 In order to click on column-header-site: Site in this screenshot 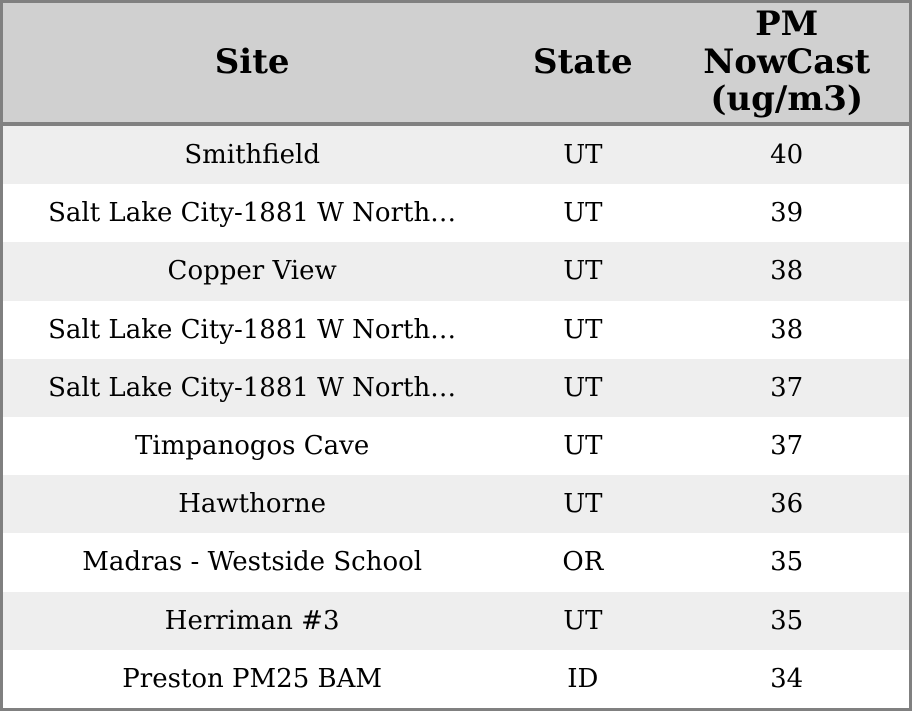, I will do `click(252, 64)`.